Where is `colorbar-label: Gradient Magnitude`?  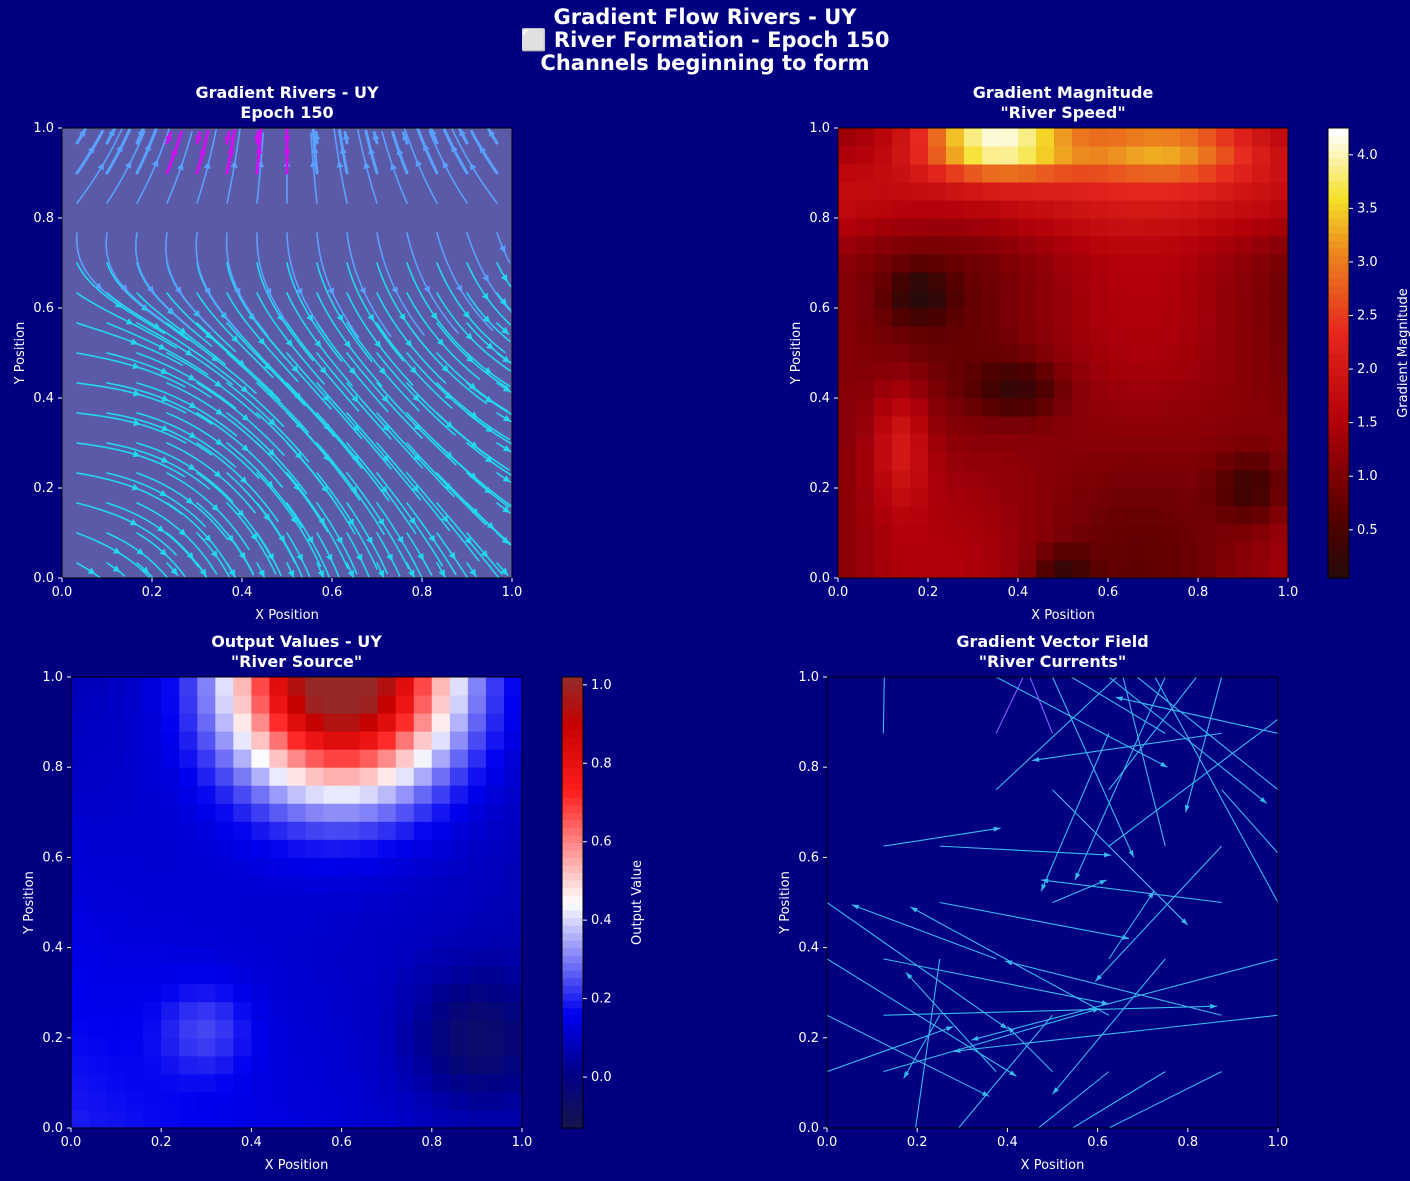
colorbar-label: Gradient Magnitude is located at coordinates (1403, 353).